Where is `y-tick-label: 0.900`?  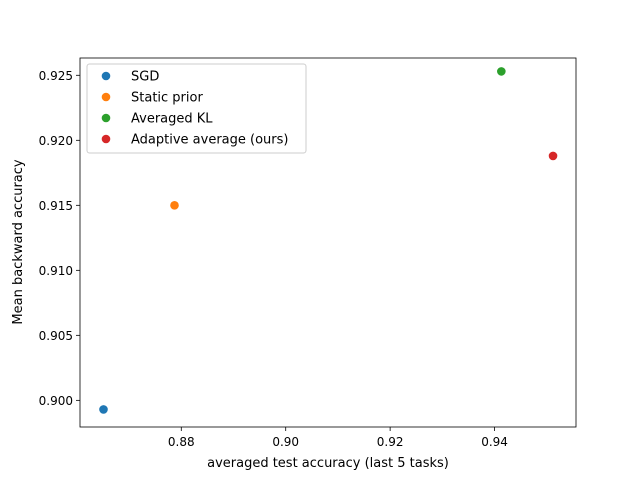
y-tick-label: 0.900 is located at coordinates (56, 401).